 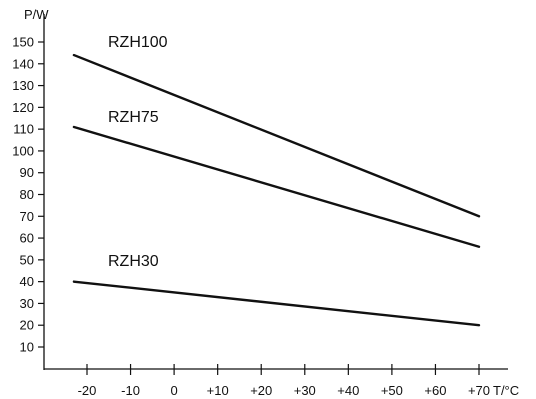 What do you see at coordinates (392, 390) in the screenshot?
I see `x-tick-label: +50` at bounding box center [392, 390].